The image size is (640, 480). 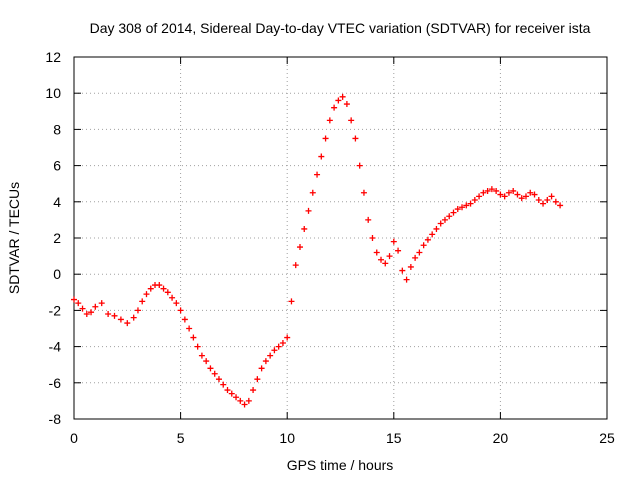 I want to click on x-tick-label: 25, so click(x=607, y=438).